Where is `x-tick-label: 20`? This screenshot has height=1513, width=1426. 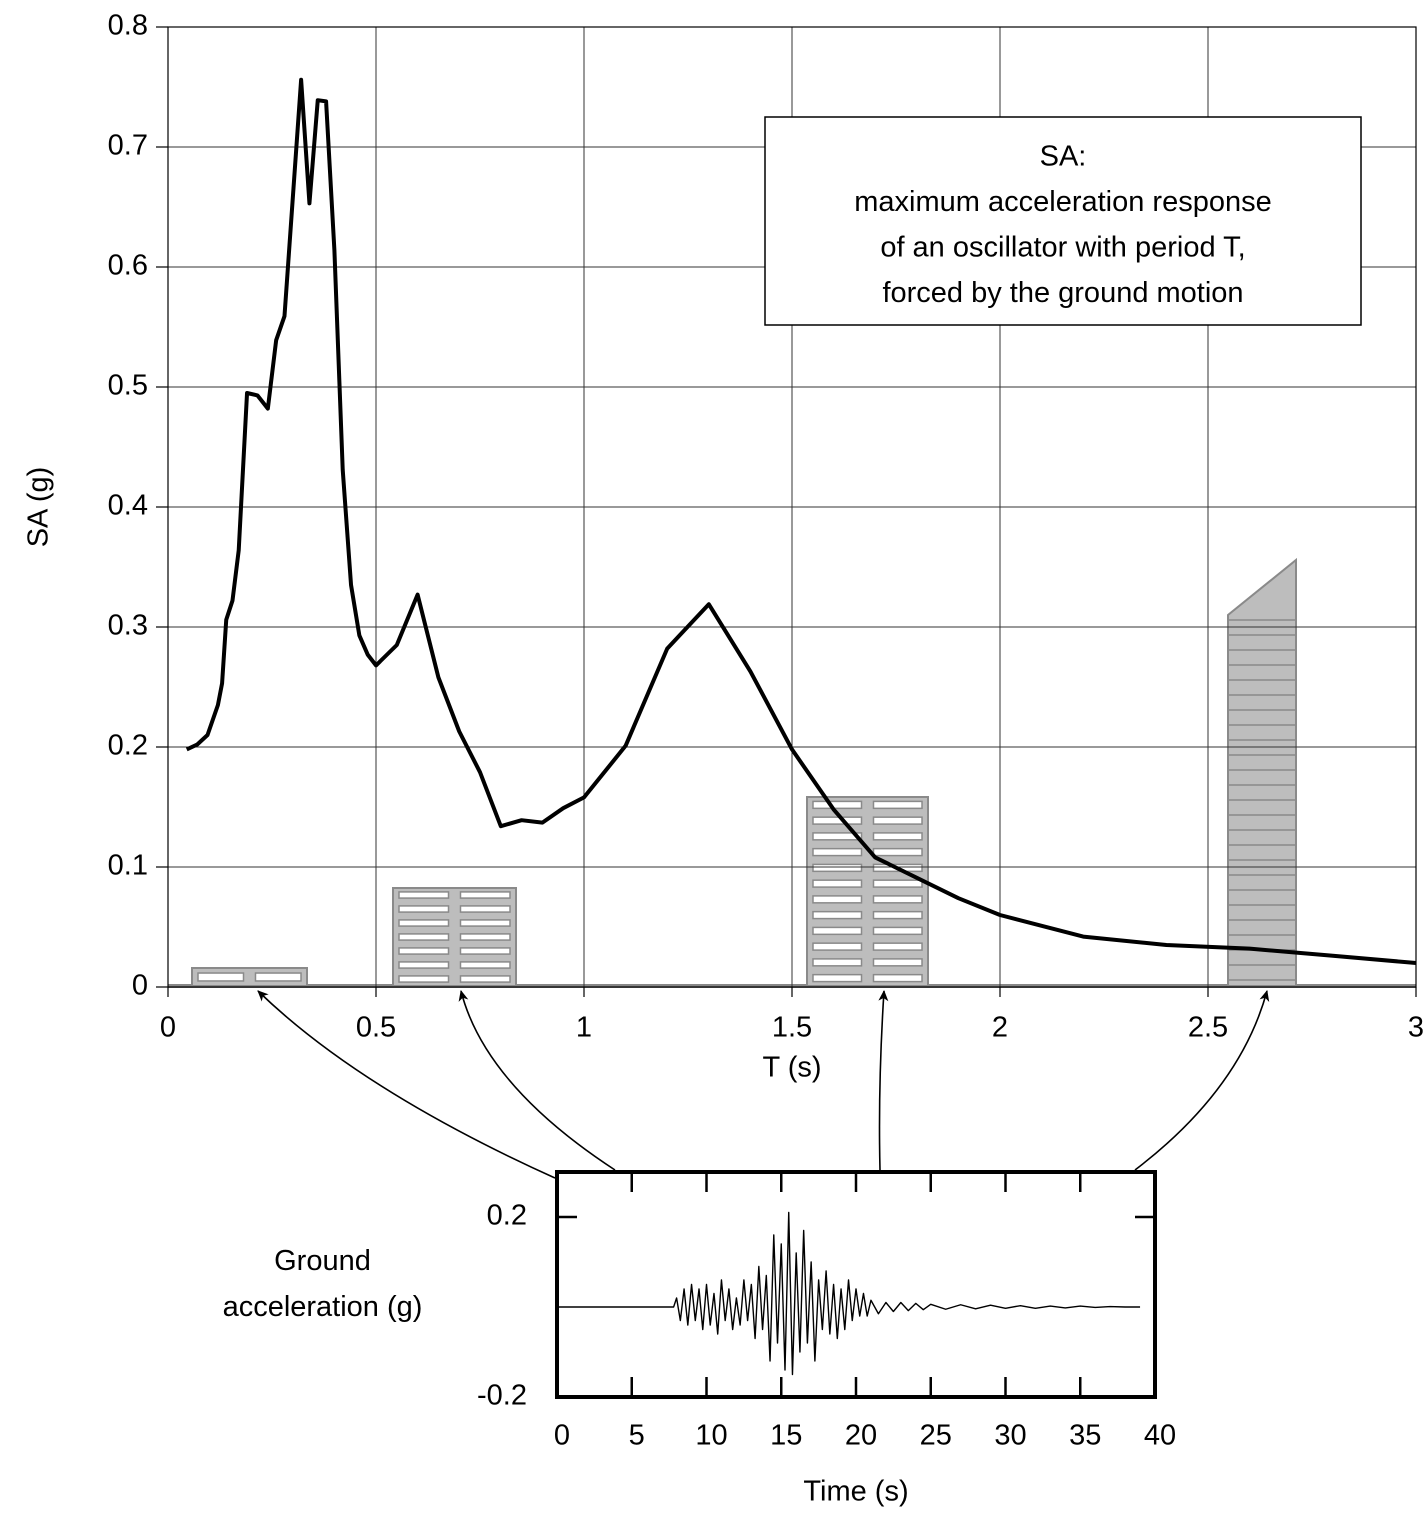 x-tick-label: 20 is located at coordinates (861, 1436).